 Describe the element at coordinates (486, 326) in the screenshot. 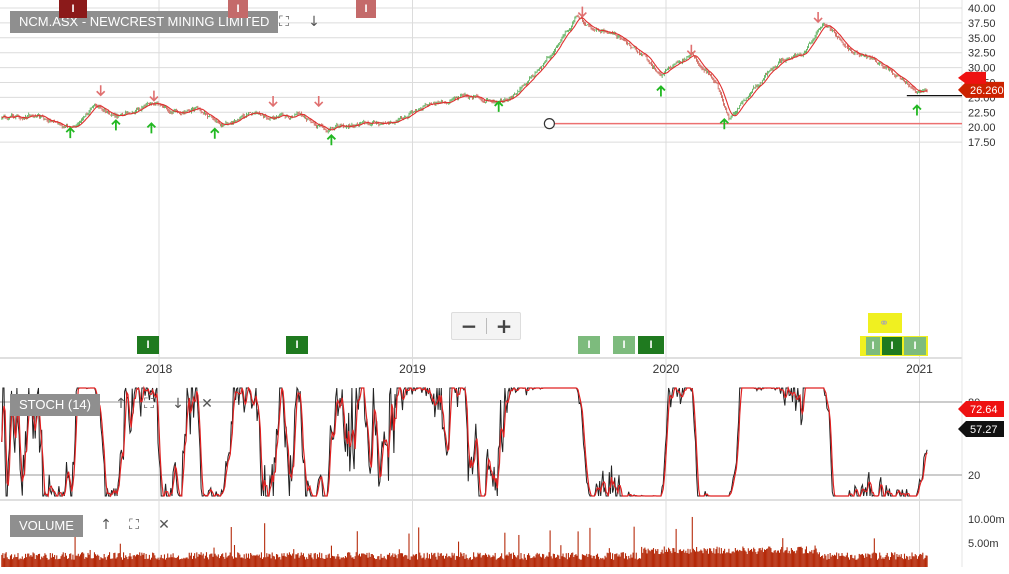

I see `zoom-control: − +` at that location.